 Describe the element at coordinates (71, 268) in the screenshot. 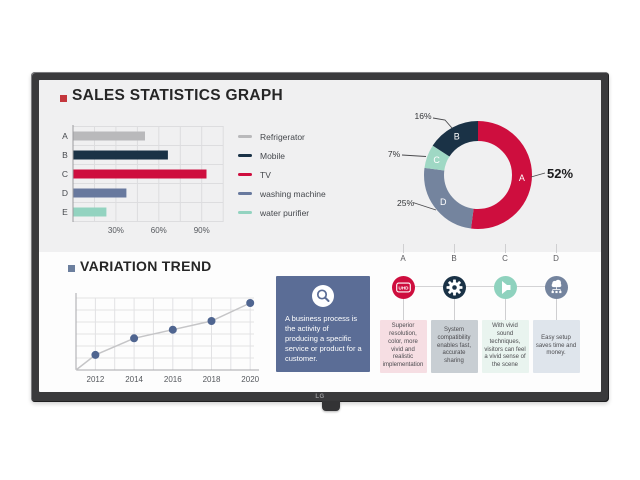

I see `variation-title-bullet` at that location.